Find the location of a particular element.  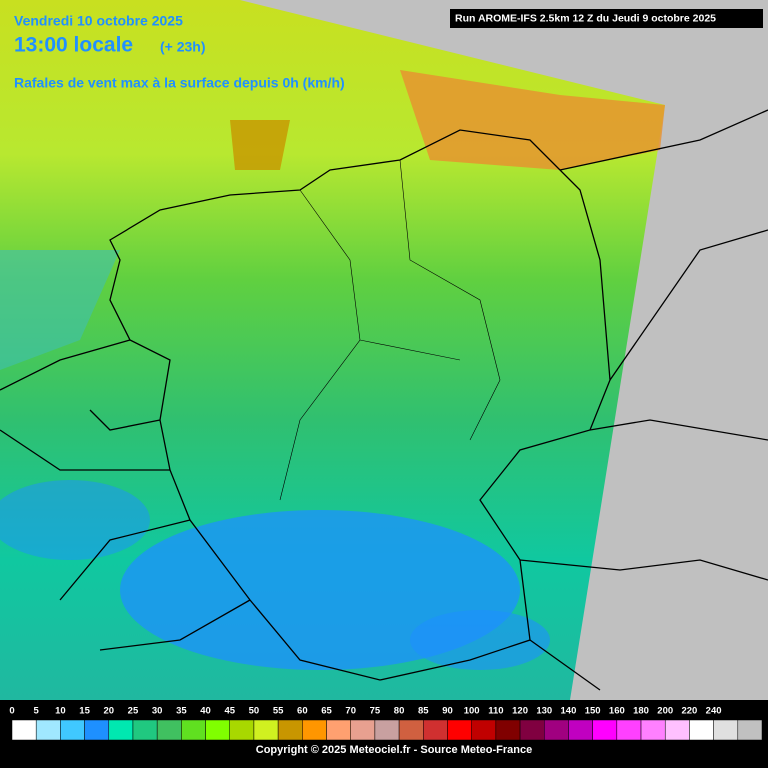

legend-label: 30 is located at coordinates (157, 711).